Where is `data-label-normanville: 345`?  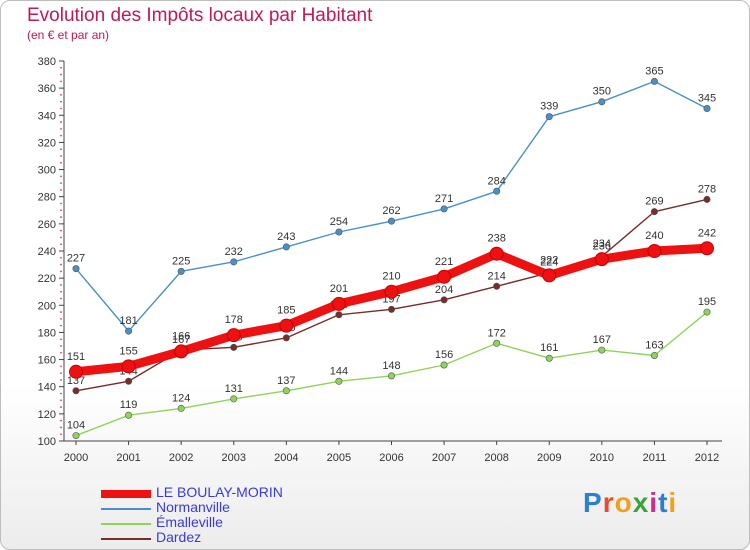
data-label-normanville: 345 is located at coordinates (707, 99).